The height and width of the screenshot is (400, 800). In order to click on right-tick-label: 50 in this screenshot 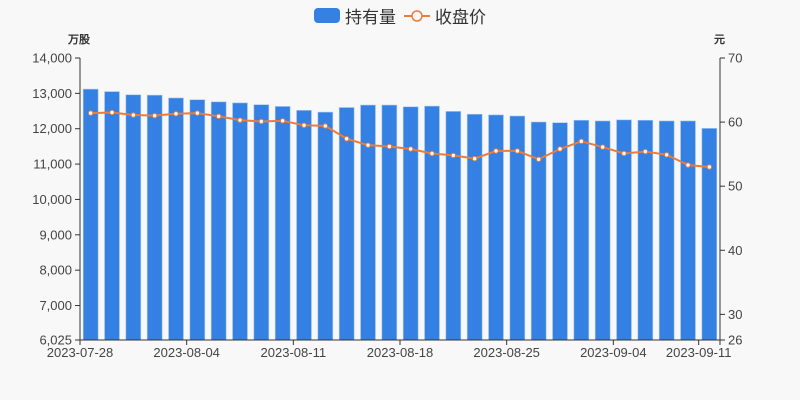, I will do `click(735, 186)`.